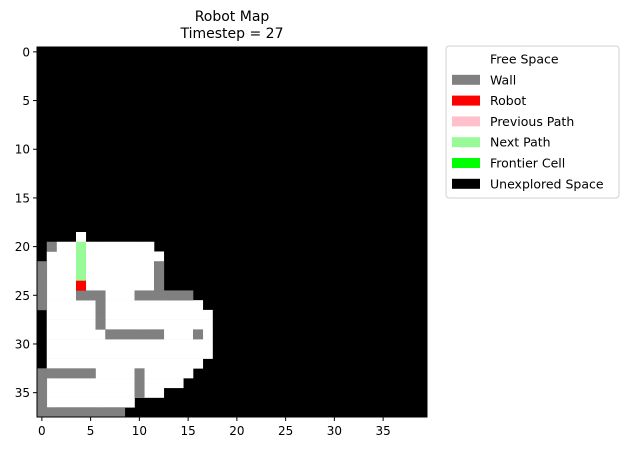  I want to click on legend-label-prev: Previous Path, so click(532, 121).